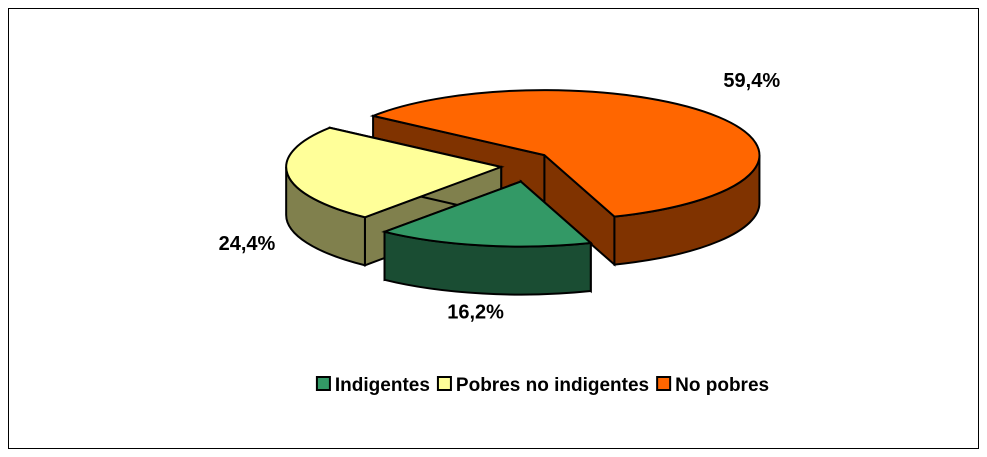 This screenshot has width=987, height=457. What do you see at coordinates (552, 385) in the screenshot?
I see `legend-label: Pobres no indigentes` at bounding box center [552, 385].